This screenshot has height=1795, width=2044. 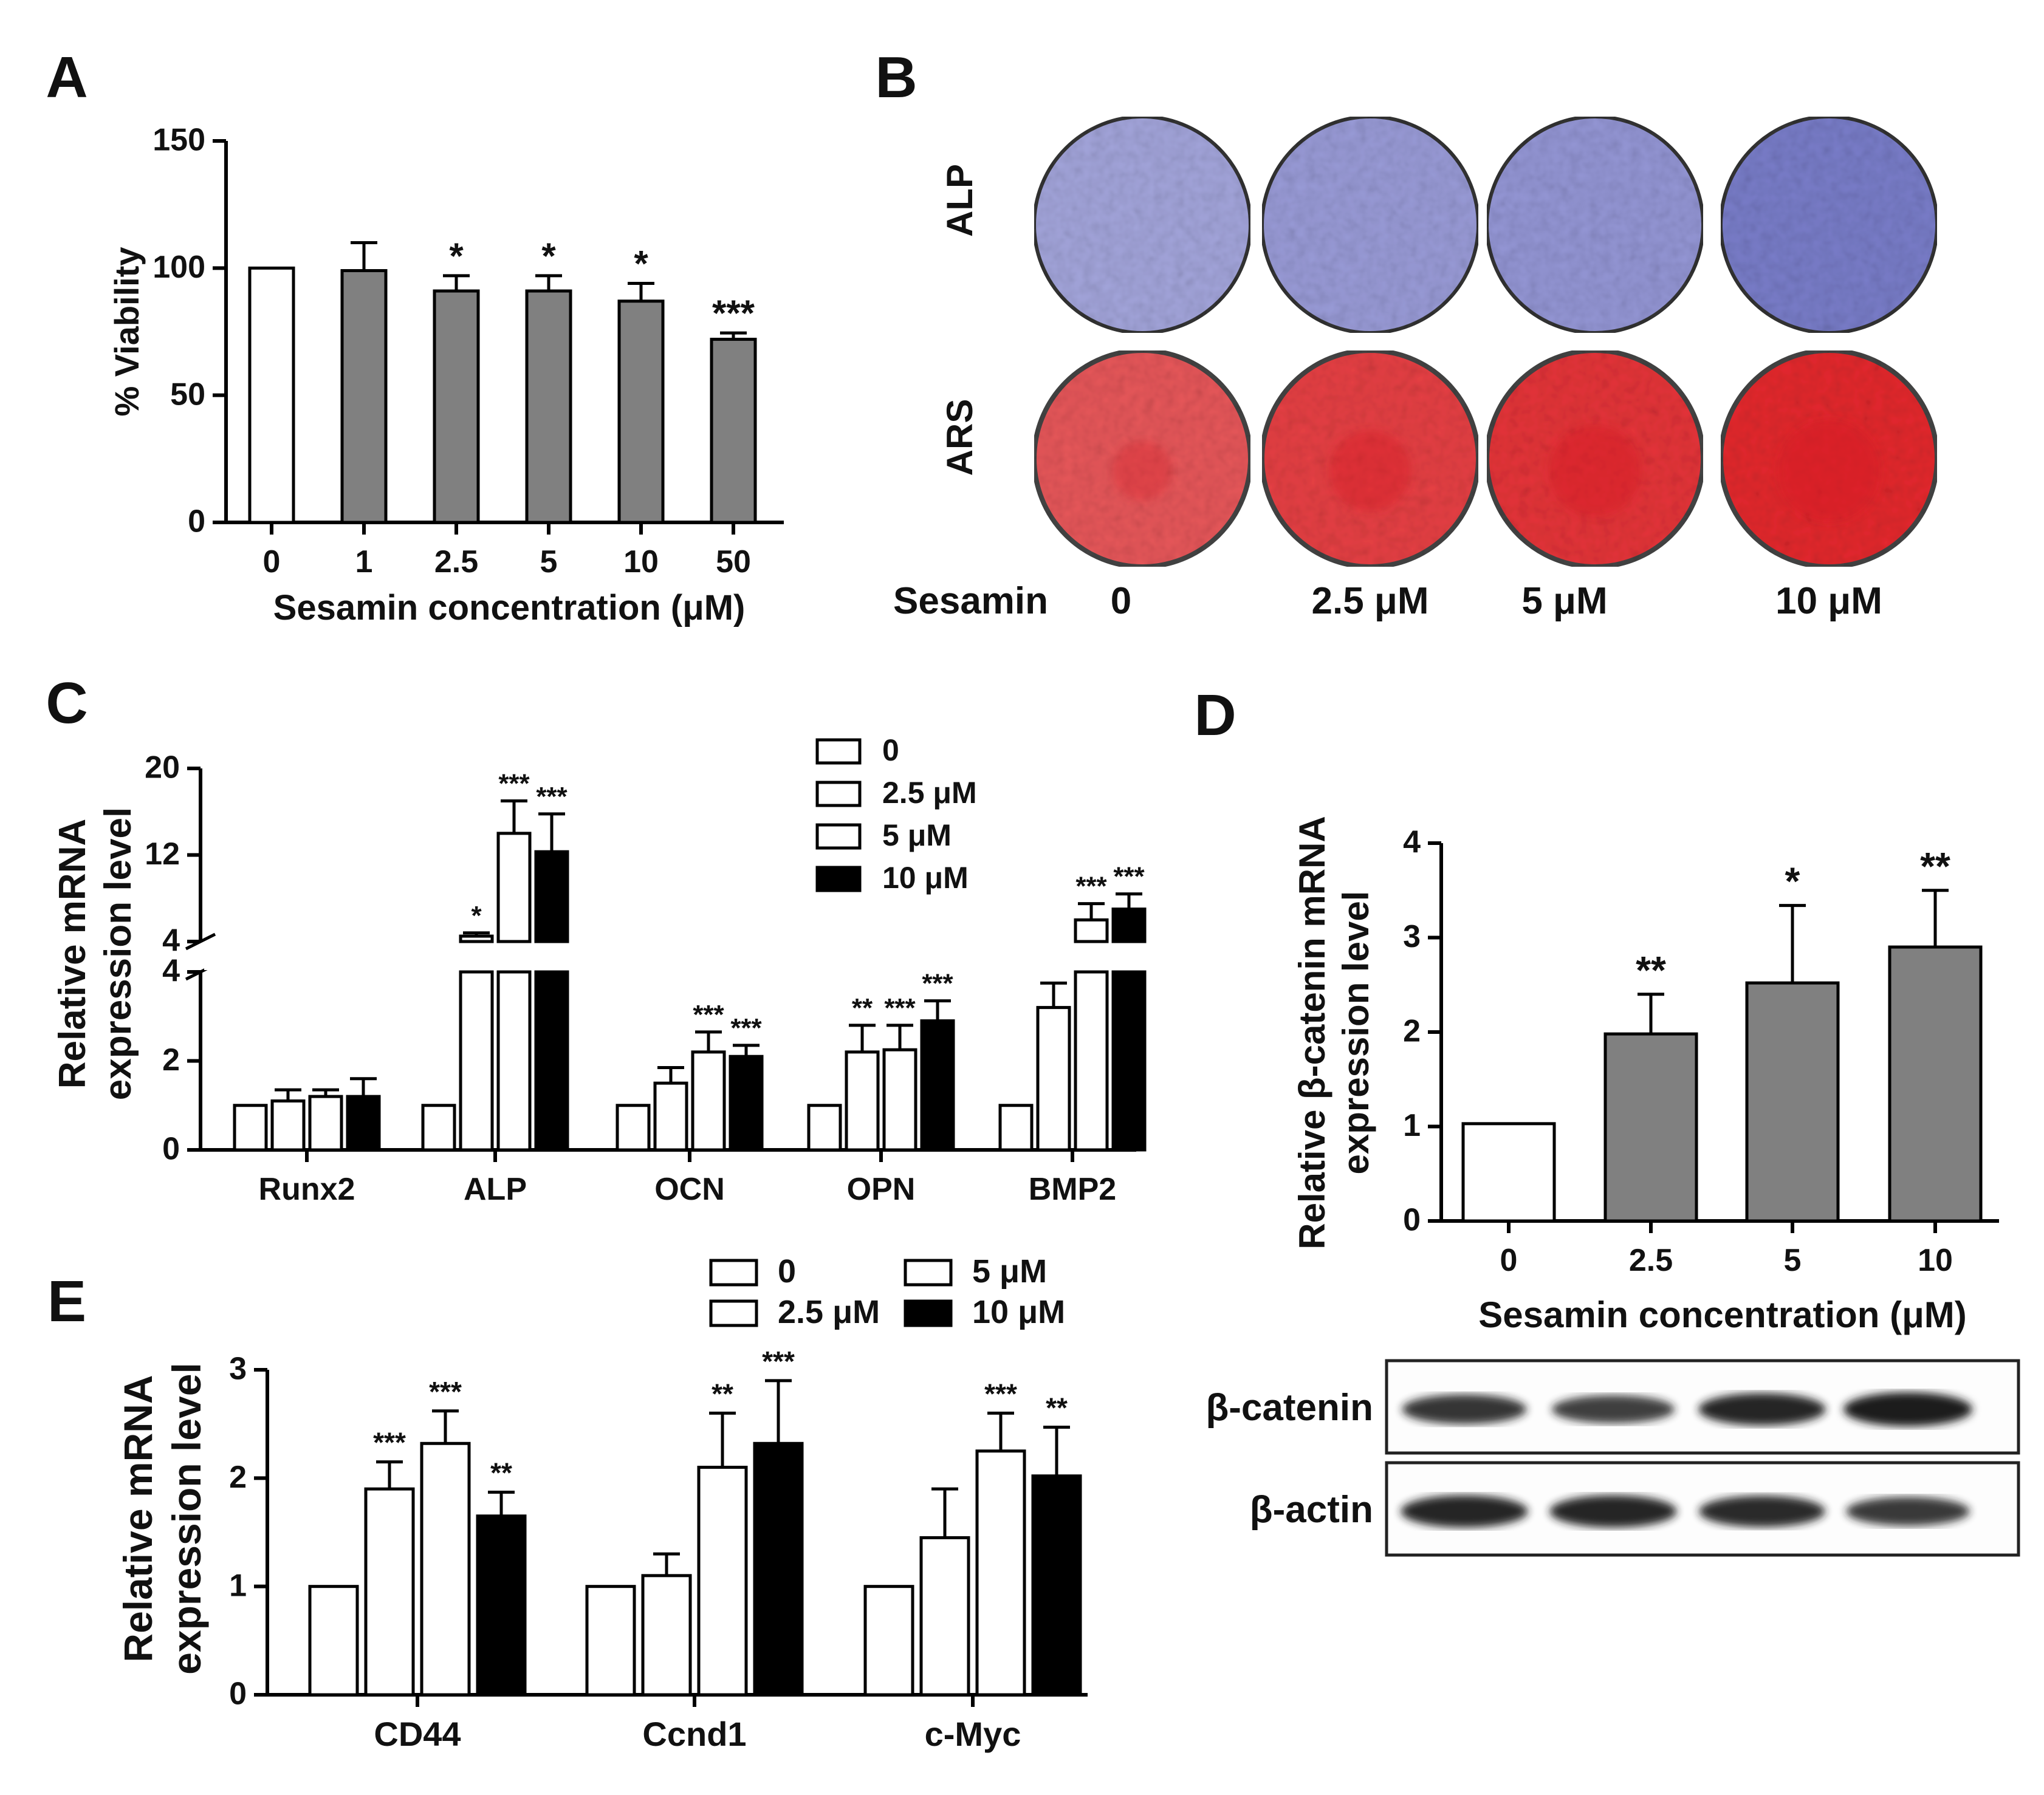 What do you see at coordinates (929, 793) in the screenshot?
I see `panel-c-legend-label: 2.5 μM` at bounding box center [929, 793].